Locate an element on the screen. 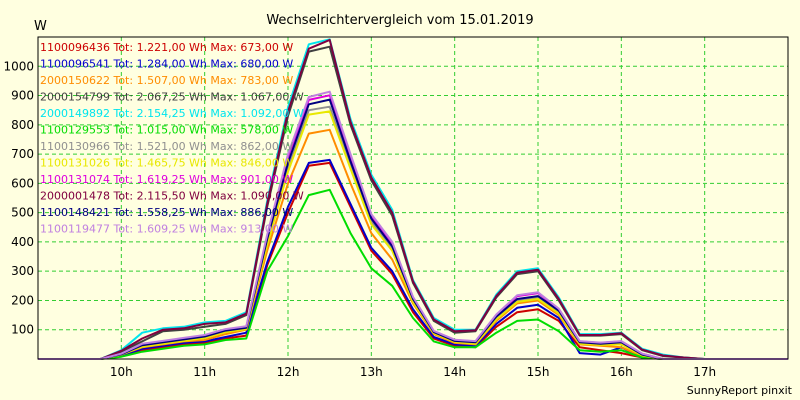  y-tick-label: 800 is located at coordinates (22, 125).